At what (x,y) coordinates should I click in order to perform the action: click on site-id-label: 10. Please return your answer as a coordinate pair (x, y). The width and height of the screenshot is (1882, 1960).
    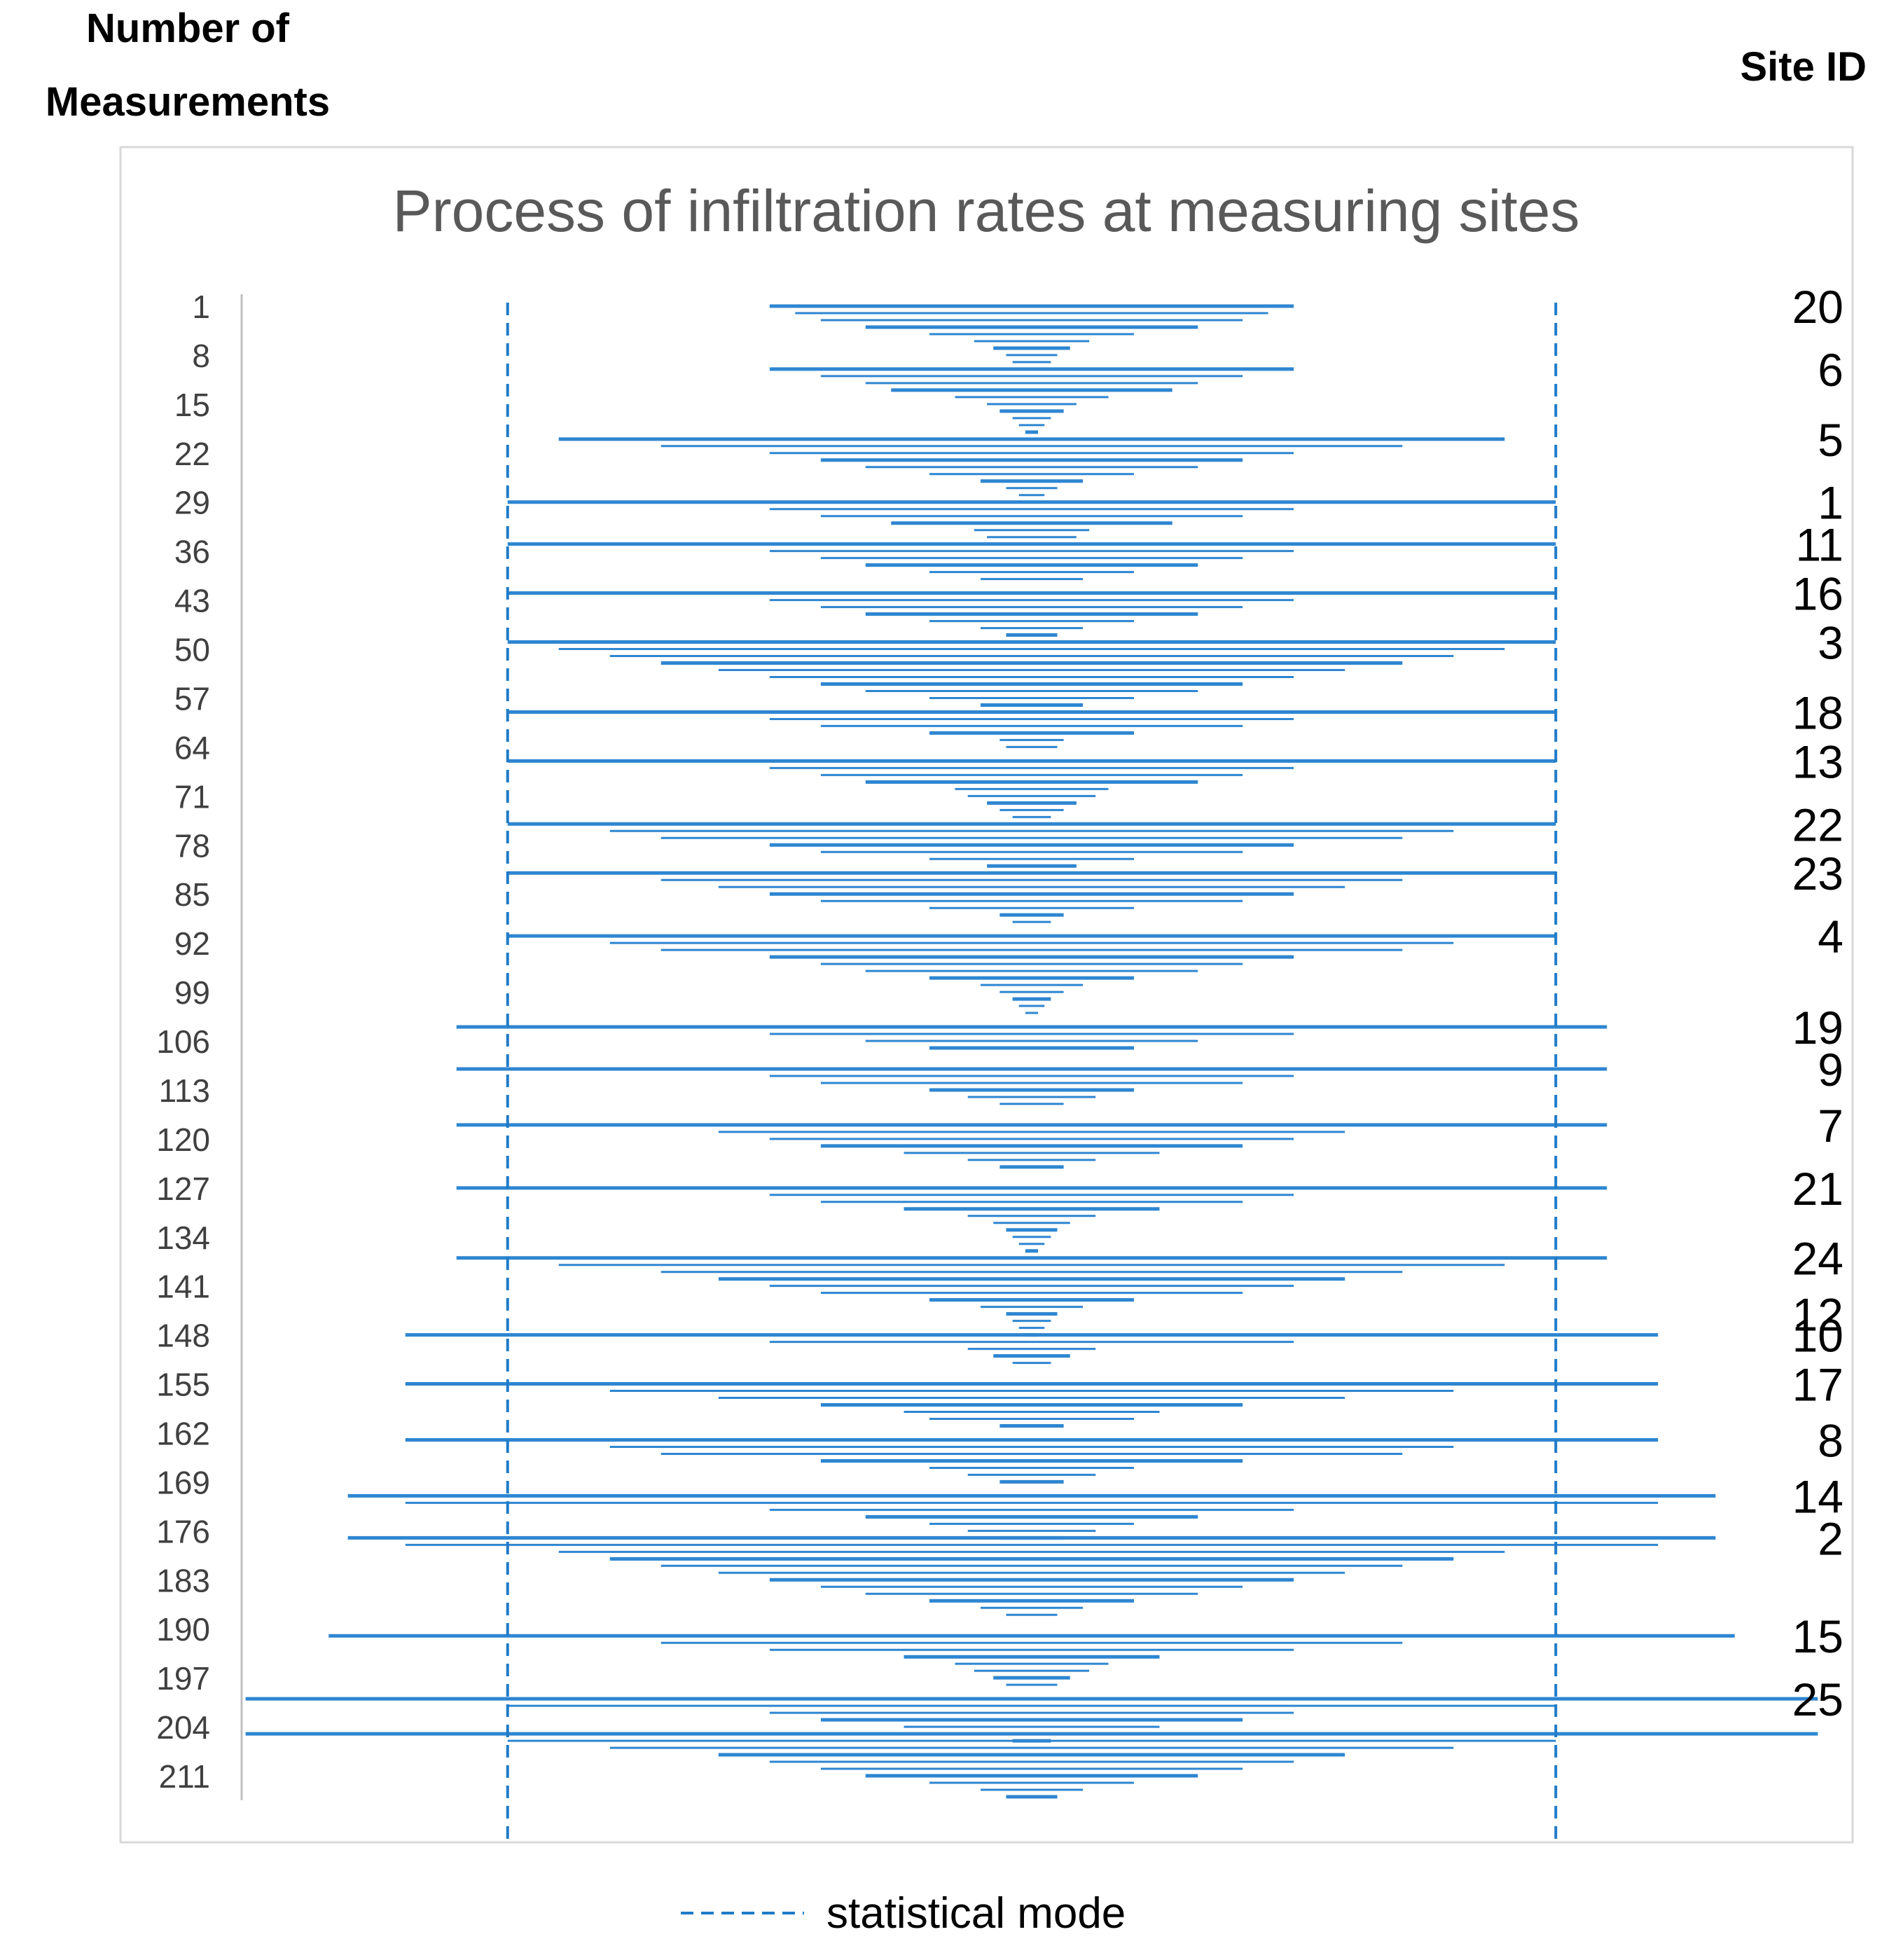
    Looking at the image, I should click on (1817, 1336).